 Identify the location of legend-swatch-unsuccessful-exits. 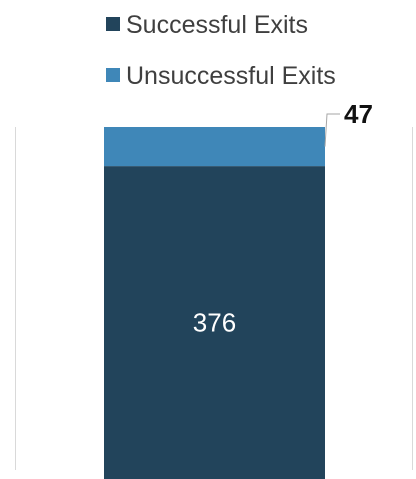
(113, 75).